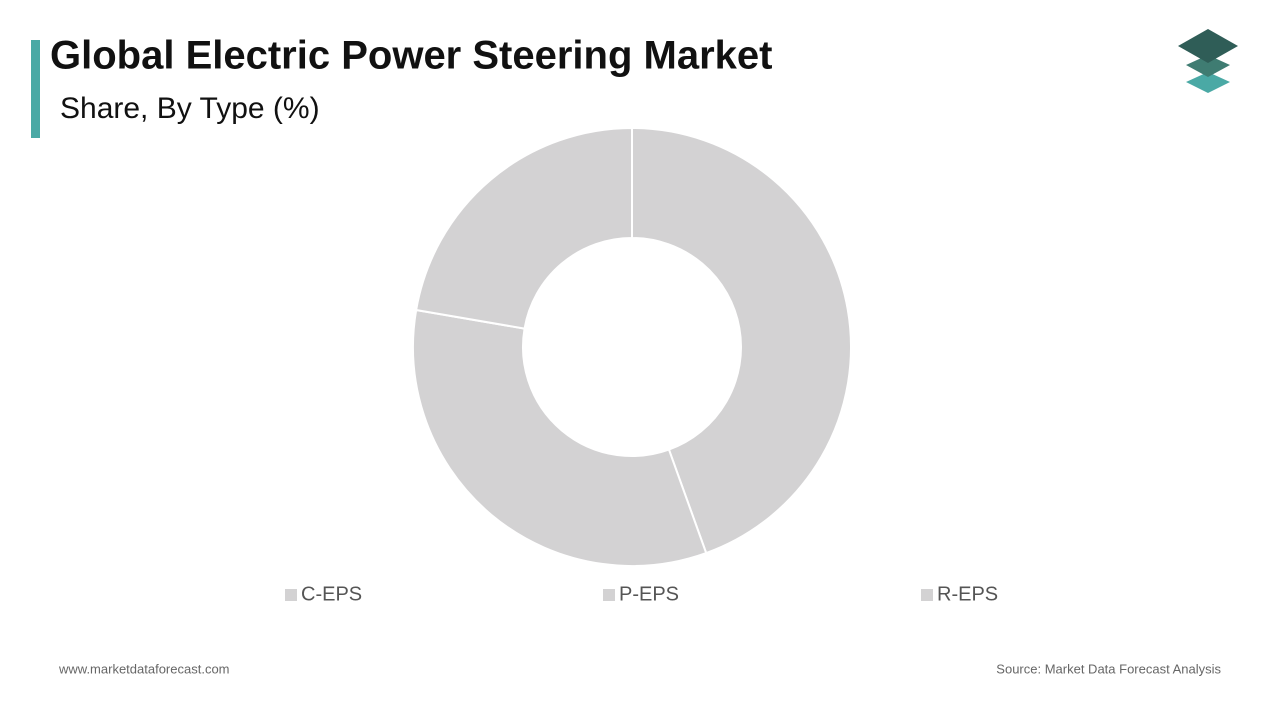 The height and width of the screenshot is (720, 1280). Describe the element at coordinates (331, 594) in the screenshot. I see `legend-label: C-EPS` at that location.